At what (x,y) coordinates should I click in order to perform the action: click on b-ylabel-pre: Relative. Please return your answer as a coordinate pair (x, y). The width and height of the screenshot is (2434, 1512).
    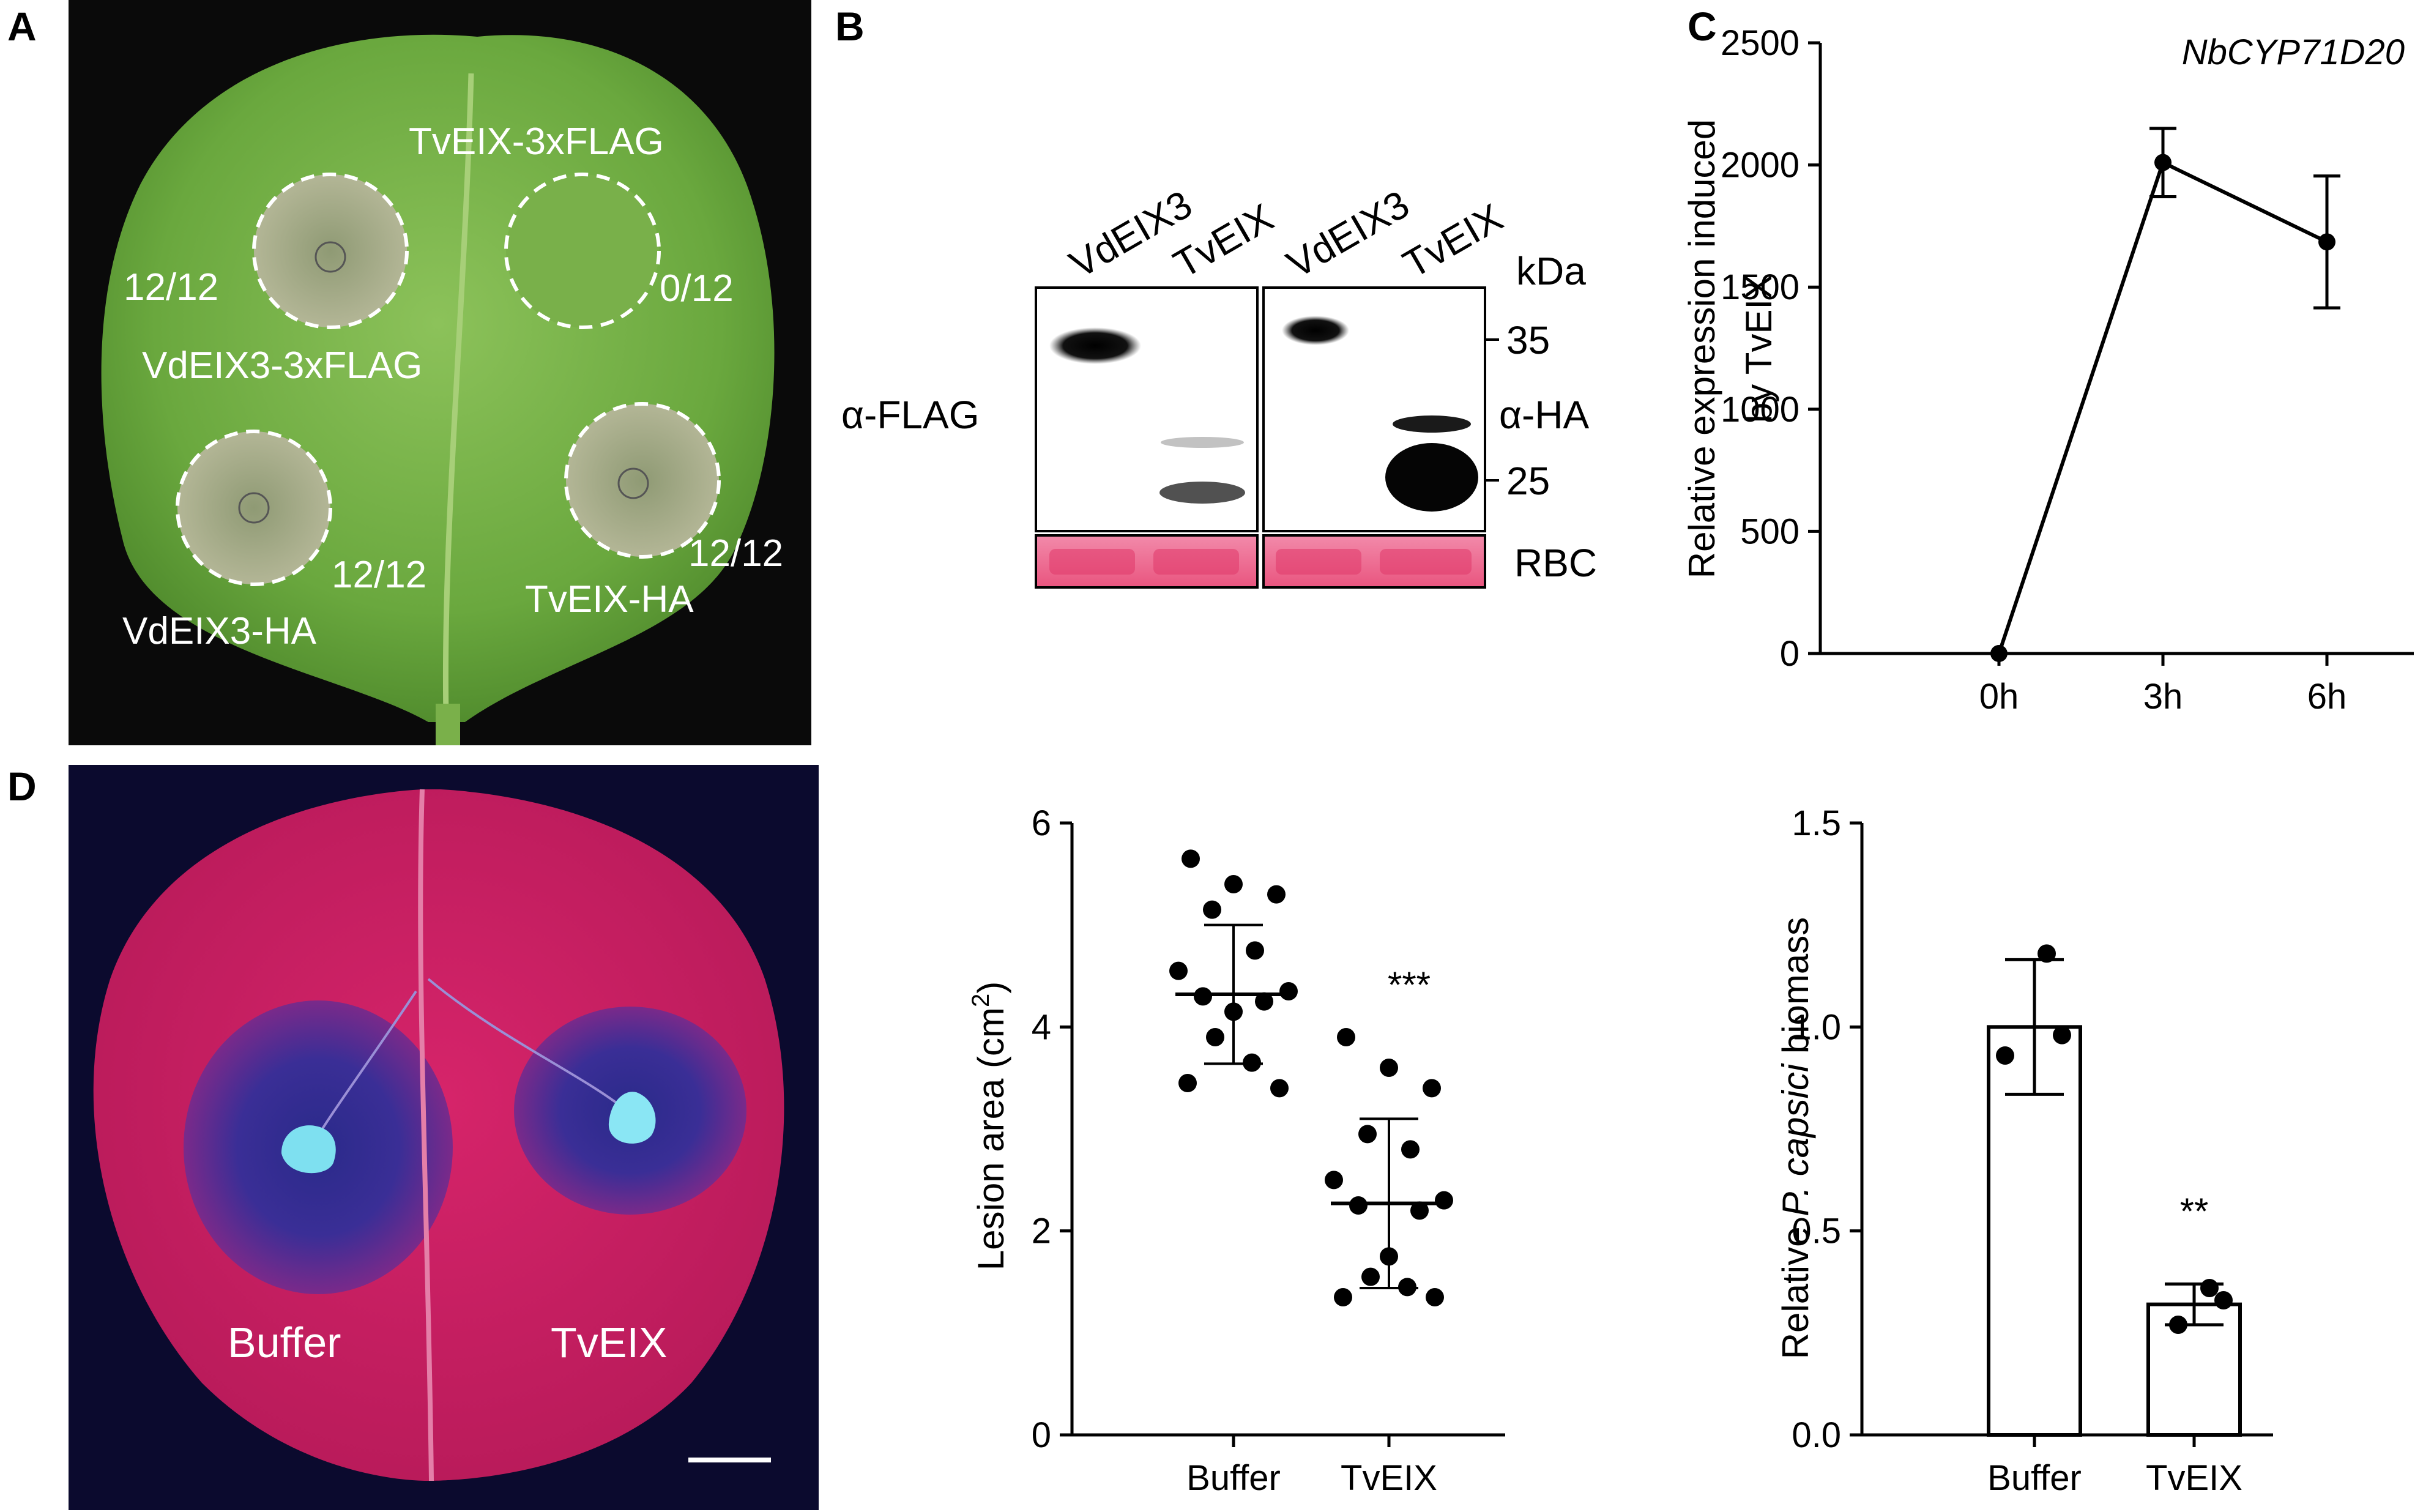
    Looking at the image, I should click on (1796, 1288).